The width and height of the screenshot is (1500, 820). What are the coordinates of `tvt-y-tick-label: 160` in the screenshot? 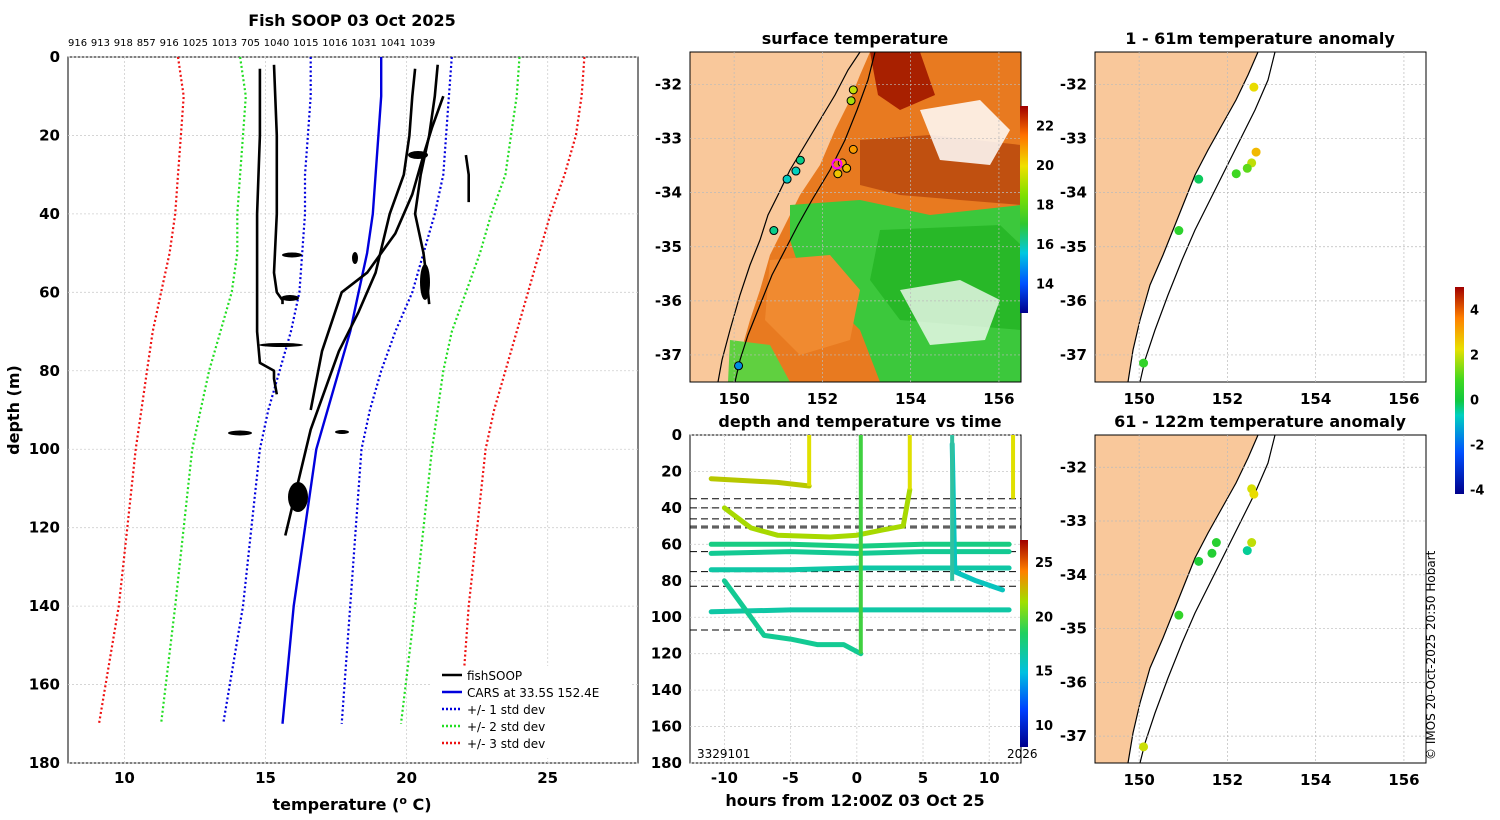 It's located at (666, 727).